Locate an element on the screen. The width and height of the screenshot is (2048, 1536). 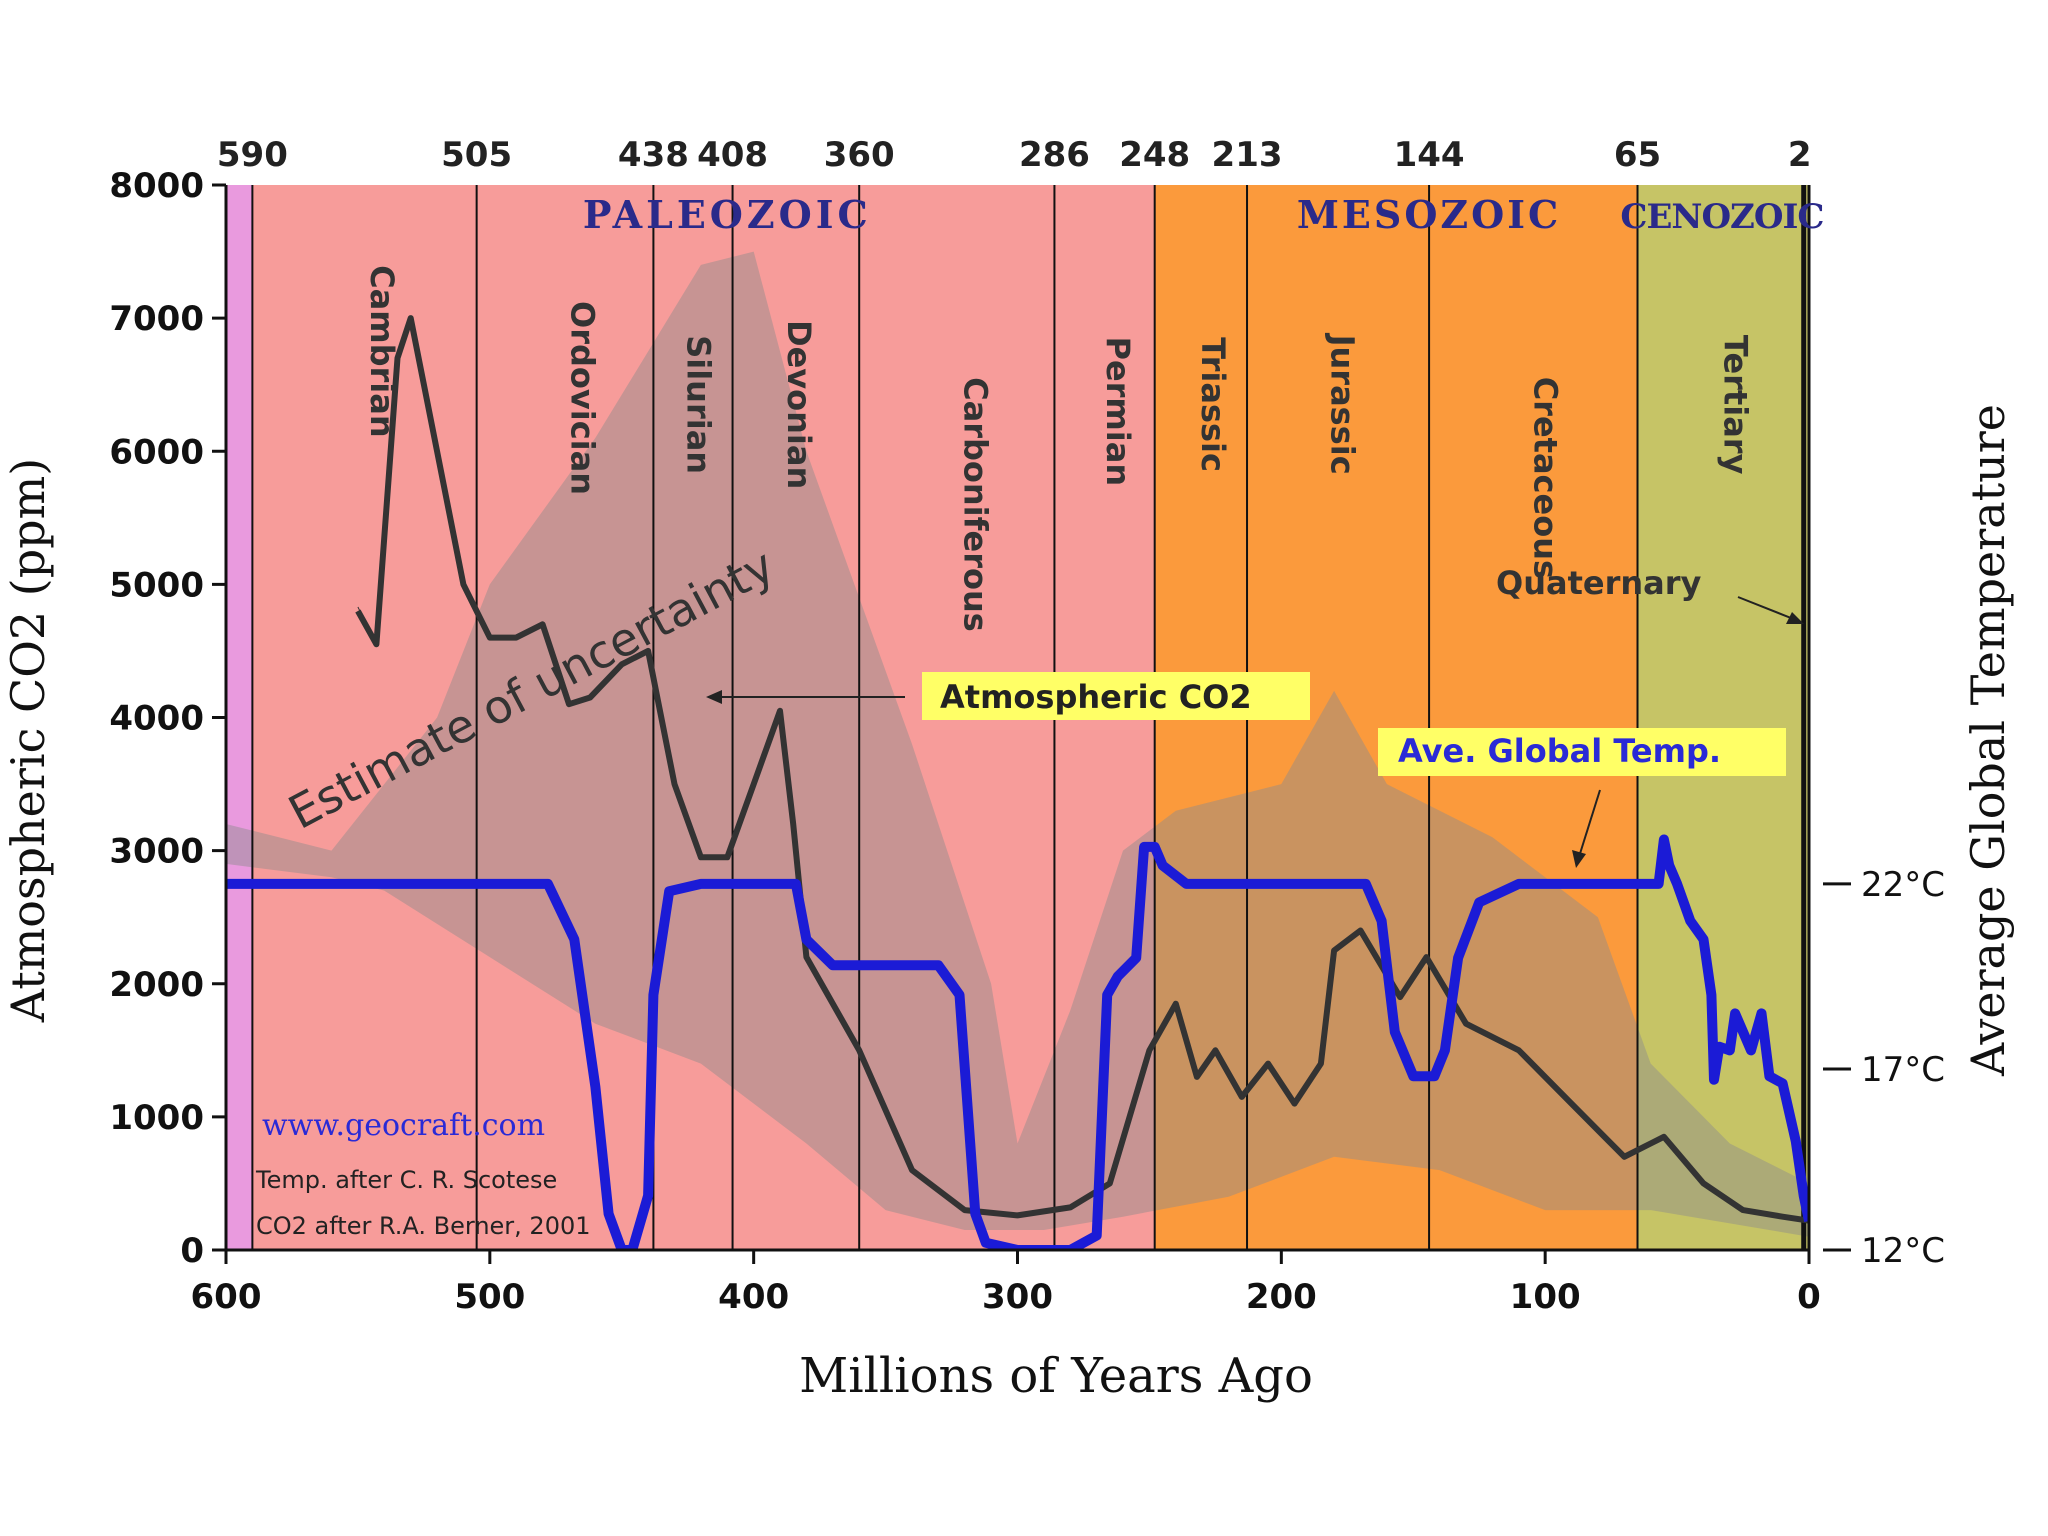
era-label-cenozoic: CENOZOIC is located at coordinates (1721, 217).